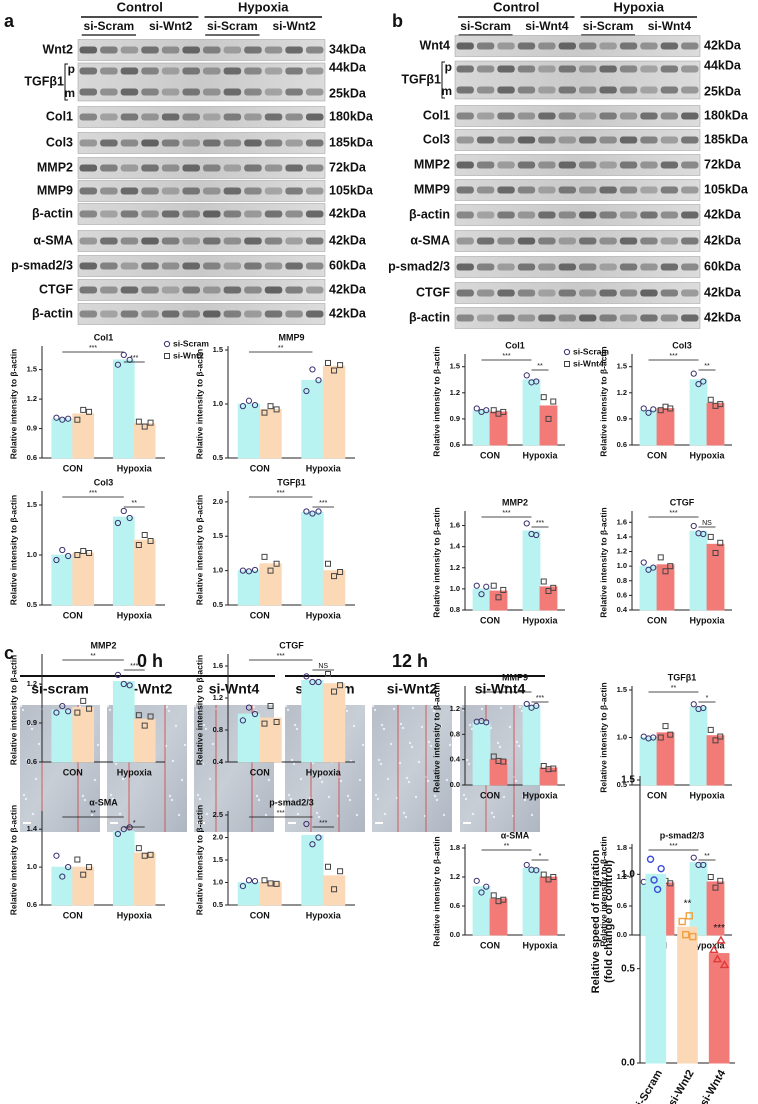  Describe the element at coordinates (60, 689) in the screenshot. I see `image-label: si-scram` at that location.